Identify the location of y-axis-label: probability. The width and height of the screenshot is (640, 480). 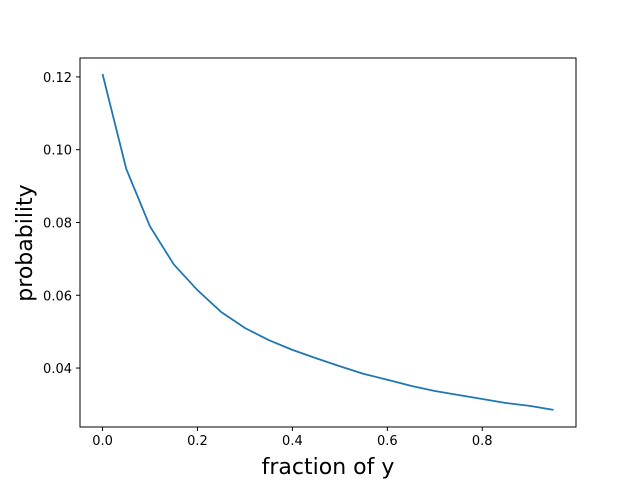
(25, 242).